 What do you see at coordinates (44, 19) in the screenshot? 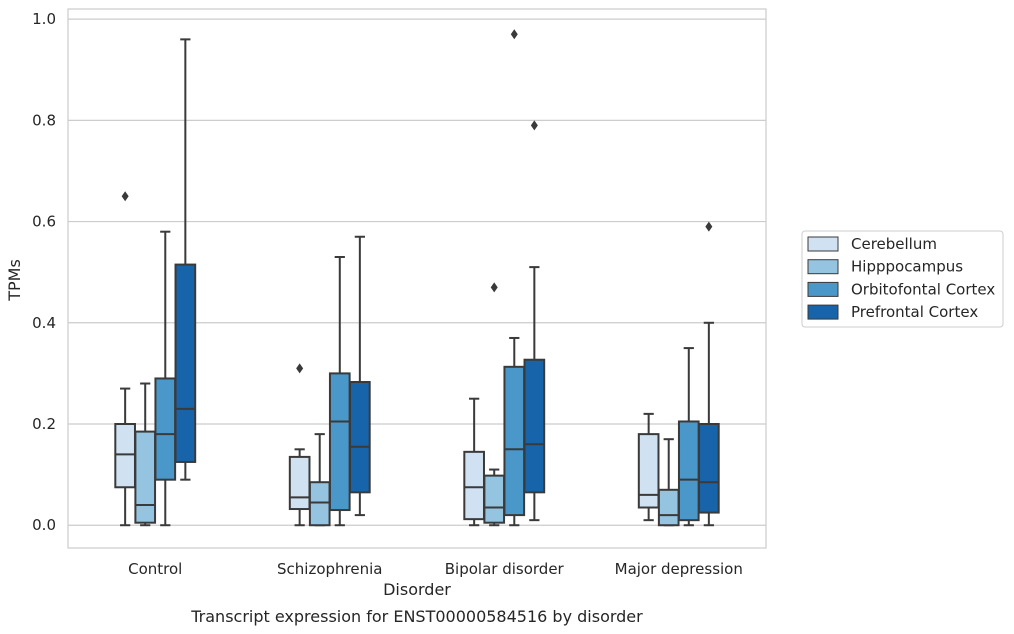
I see `y-tick-label: 1.0` at bounding box center [44, 19].